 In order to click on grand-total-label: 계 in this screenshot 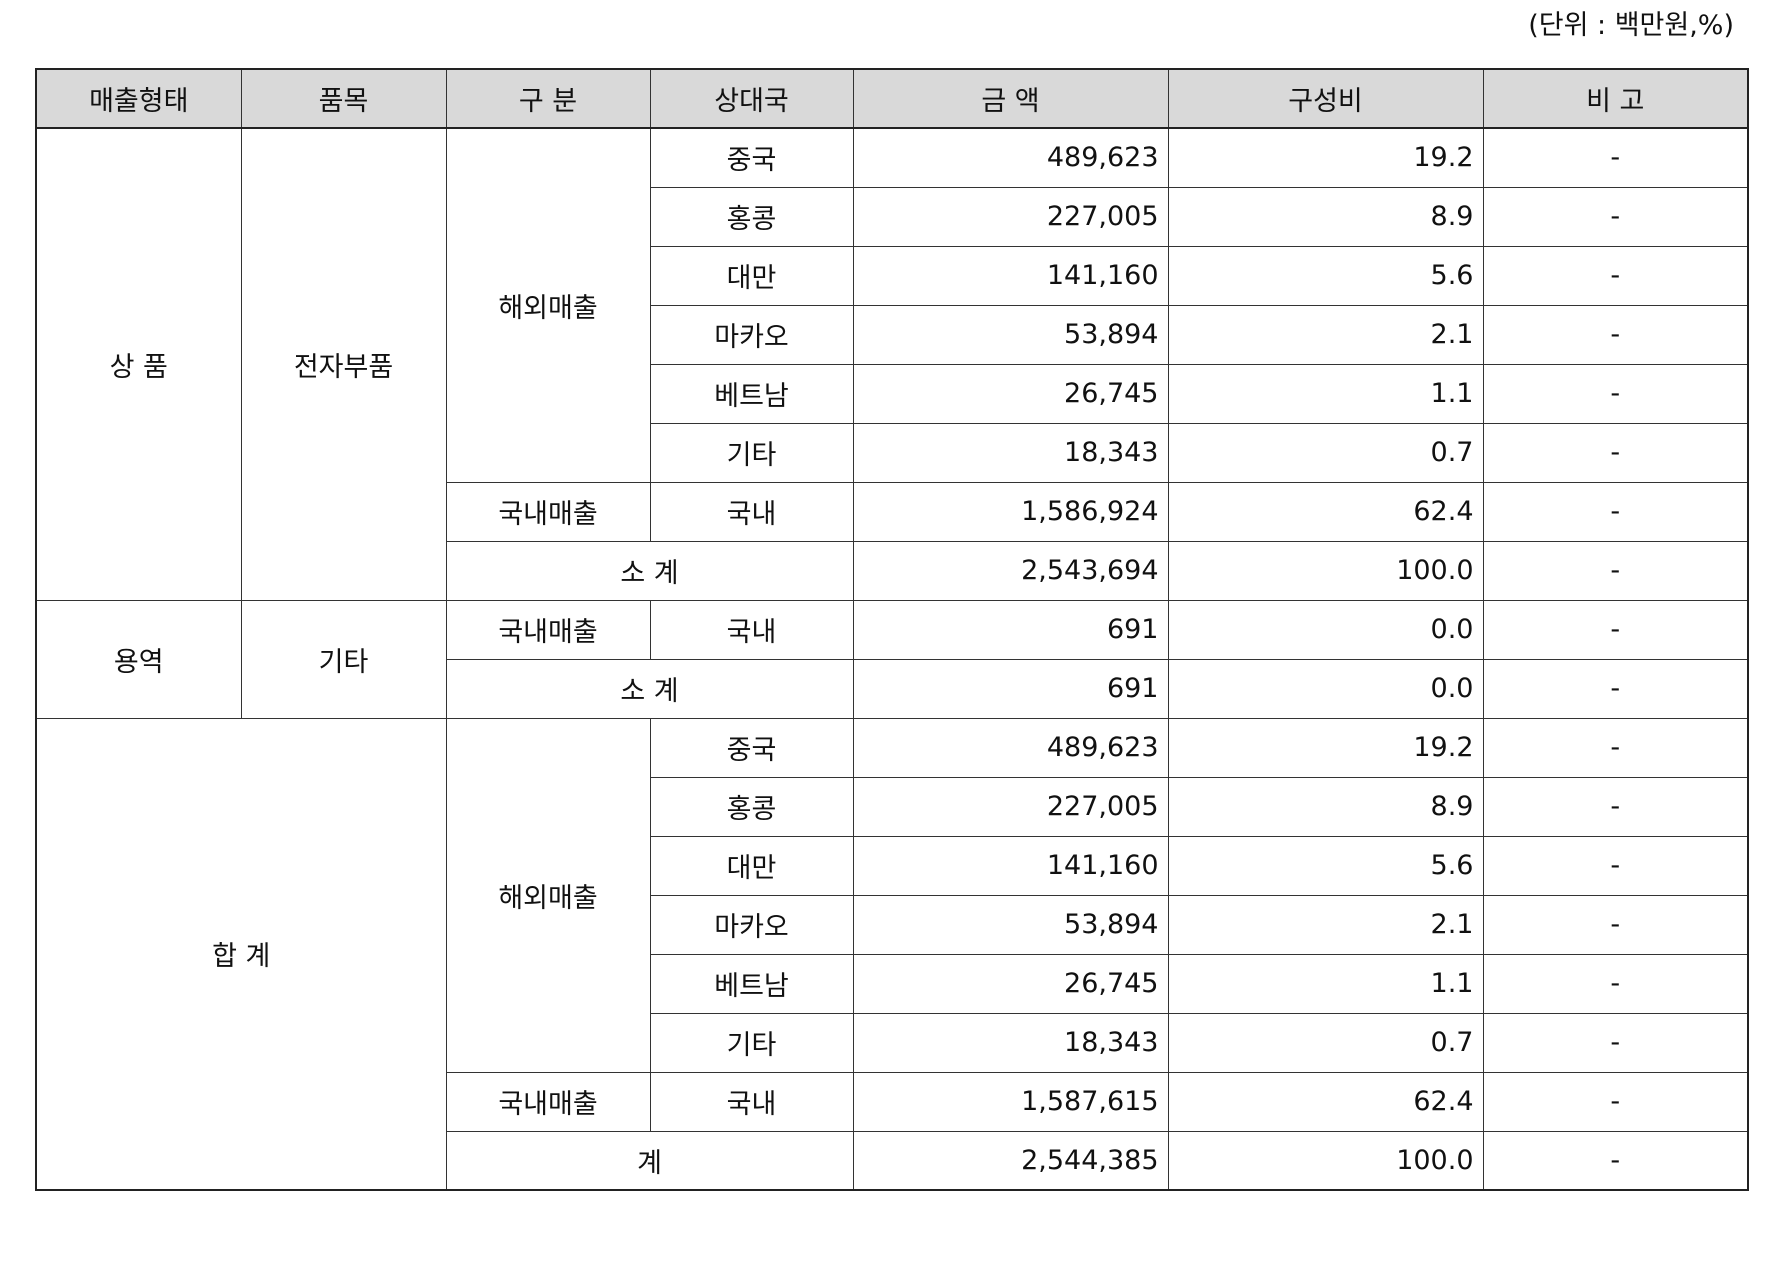, I will do `click(649, 1160)`.